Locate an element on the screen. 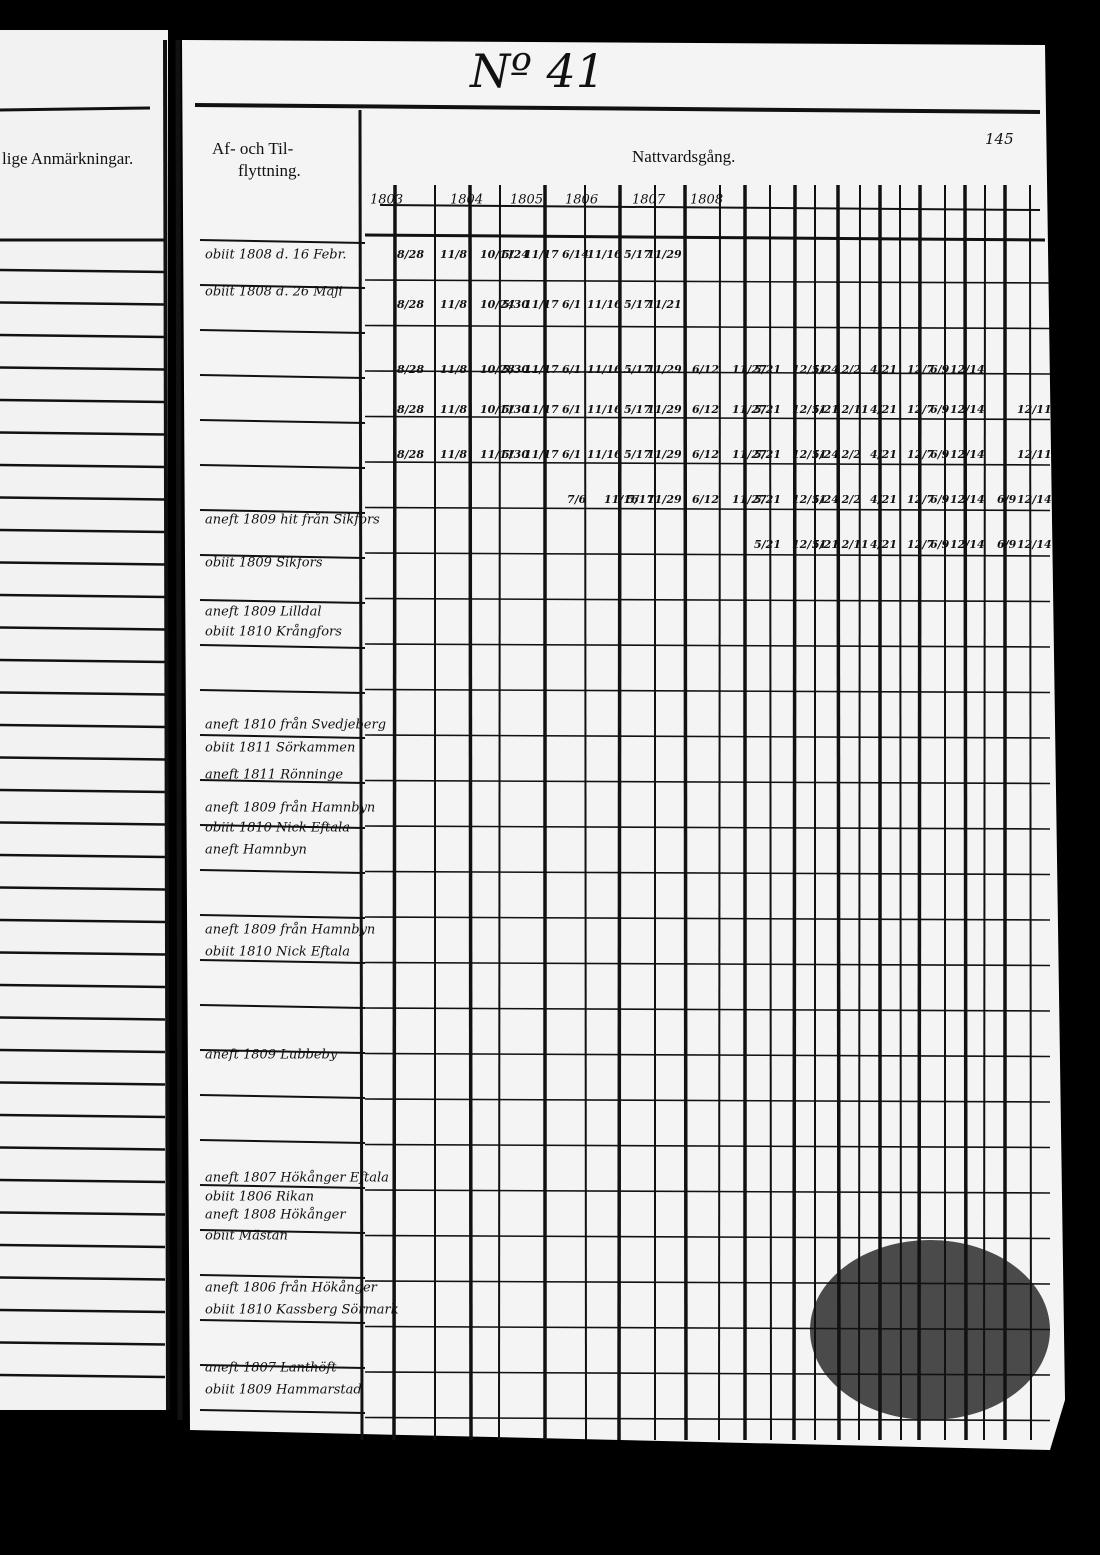 The height and width of the screenshot is (1555, 1100). communion-mark: 5/24 is located at coordinates (825, 369).